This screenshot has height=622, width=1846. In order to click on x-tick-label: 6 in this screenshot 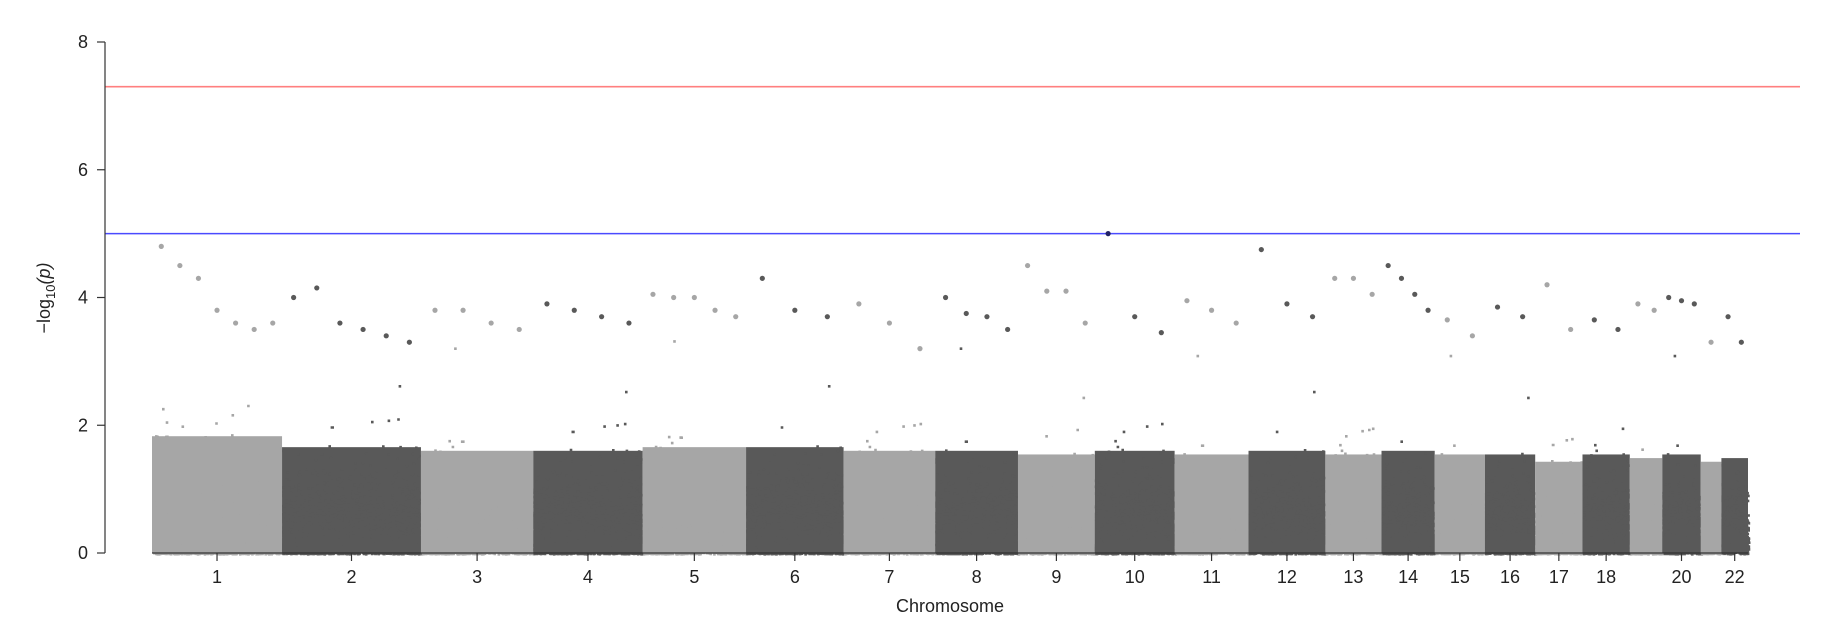, I will do `click(795, 577)`.